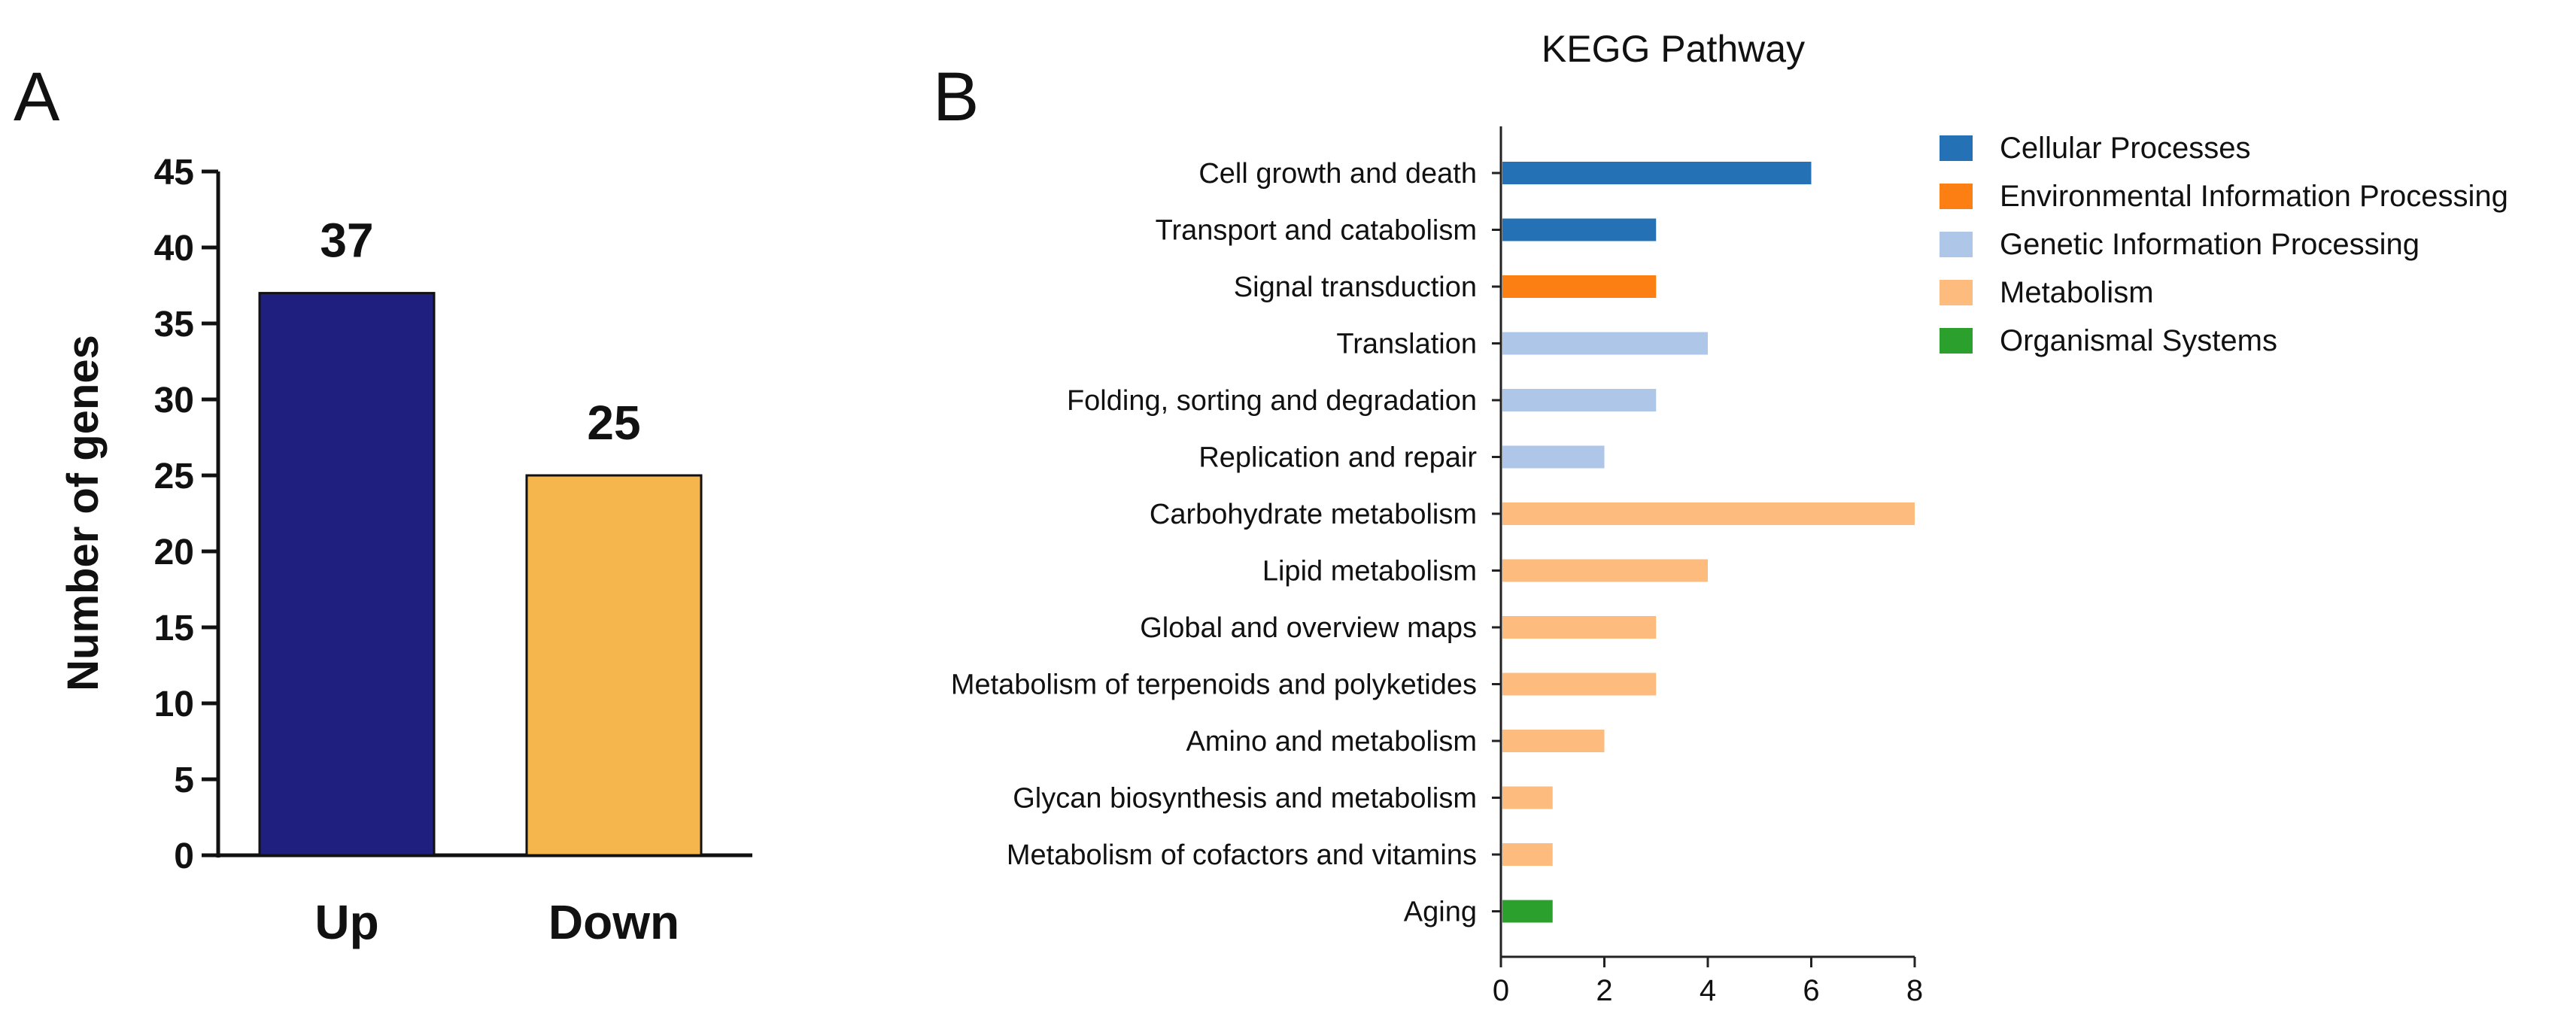  Describe the element at coordinates (186, 514) in the screenshot. I see `panel-a-y-ticks: 0 5 10 15 20 25 30 35 40 45` at that location.